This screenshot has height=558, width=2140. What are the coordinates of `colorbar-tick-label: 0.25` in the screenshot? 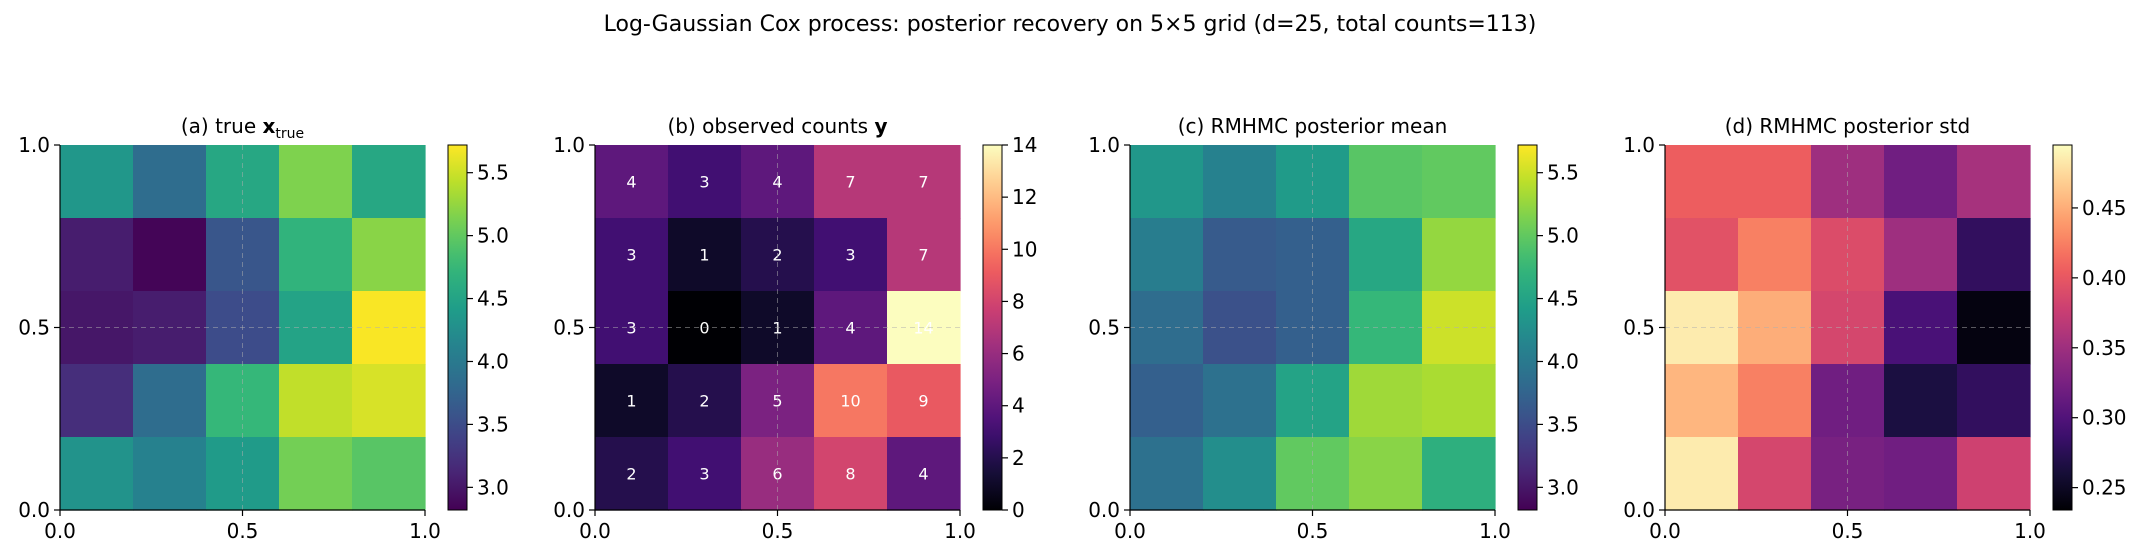 It's located at (2104, 488).